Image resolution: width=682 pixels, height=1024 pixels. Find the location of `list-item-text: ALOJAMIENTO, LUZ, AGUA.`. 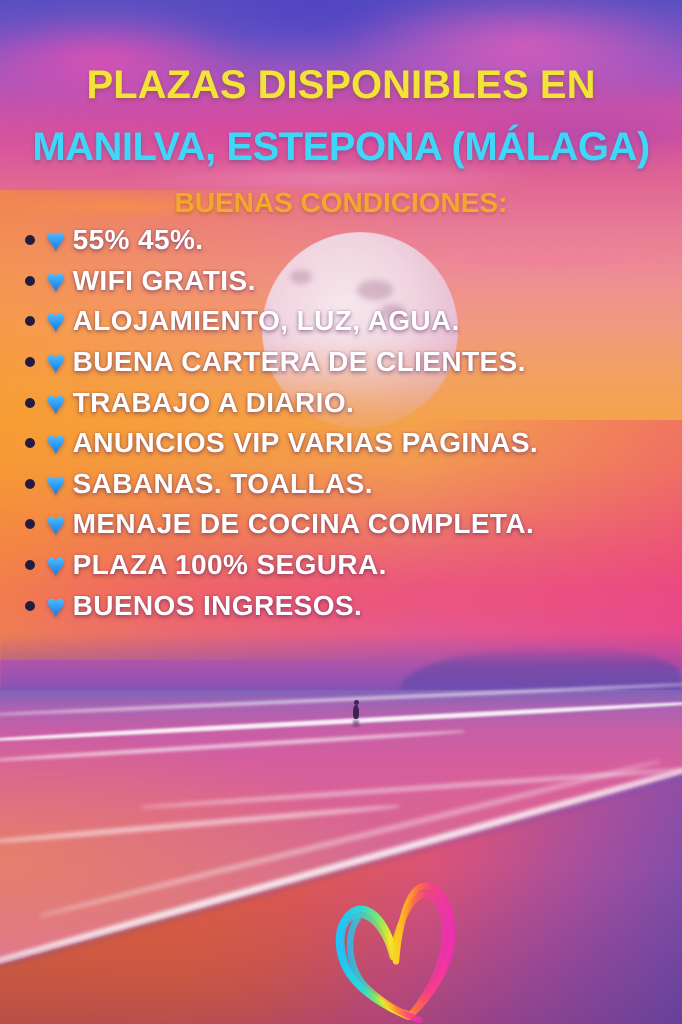

list-item-text: ALOJAMIENTO, LUZ, AGUA. is located at coordinates (266, 321).